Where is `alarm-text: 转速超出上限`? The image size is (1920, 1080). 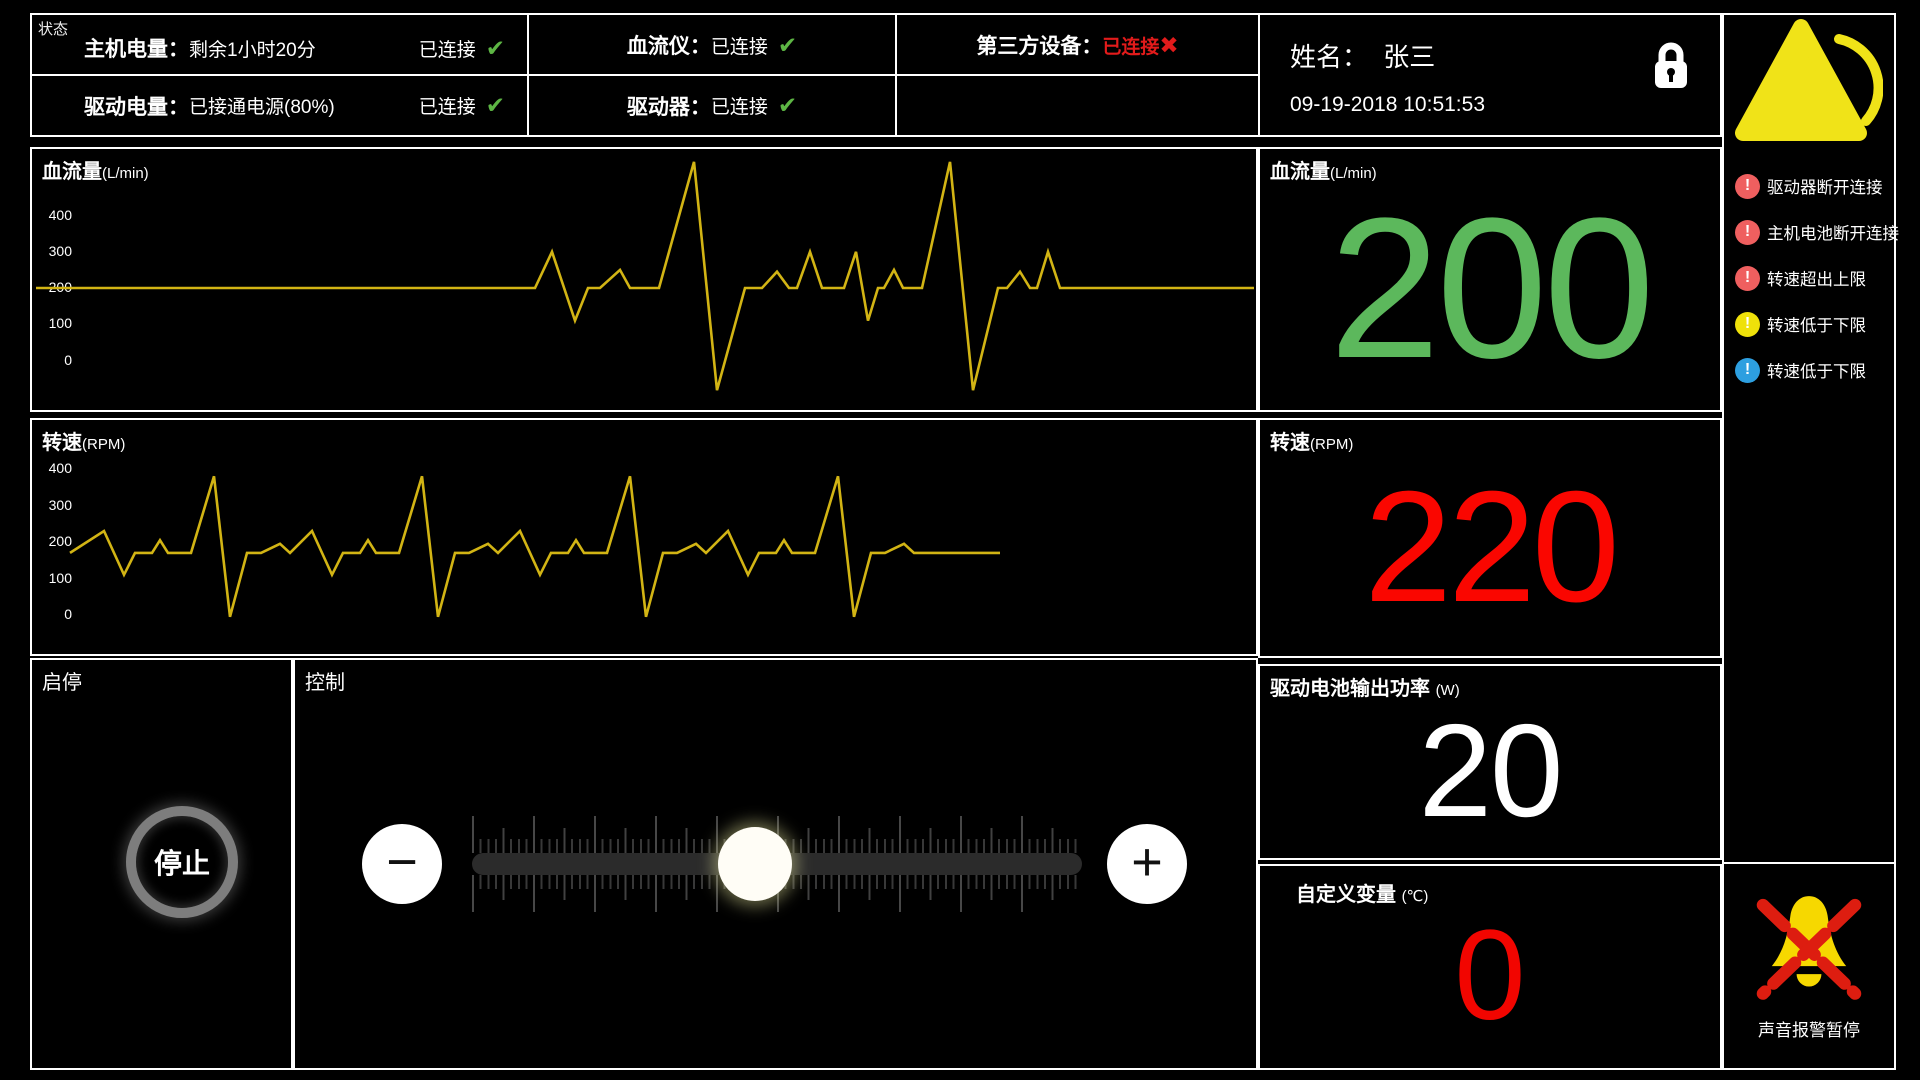
alarm-text: 转速超出上限 is located at coordinates (1816, 280).